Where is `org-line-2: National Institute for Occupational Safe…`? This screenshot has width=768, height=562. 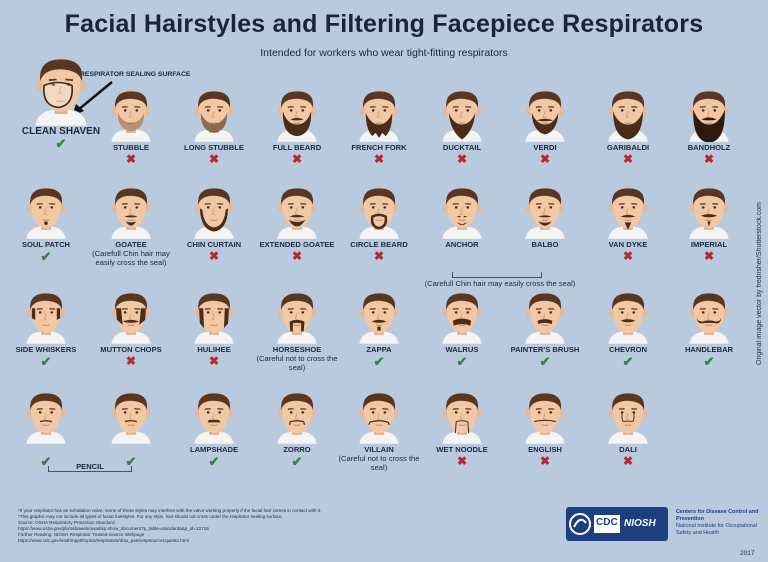 org-line-2: National Institute for Occupational Safe… is located at coordinates (716, 529).